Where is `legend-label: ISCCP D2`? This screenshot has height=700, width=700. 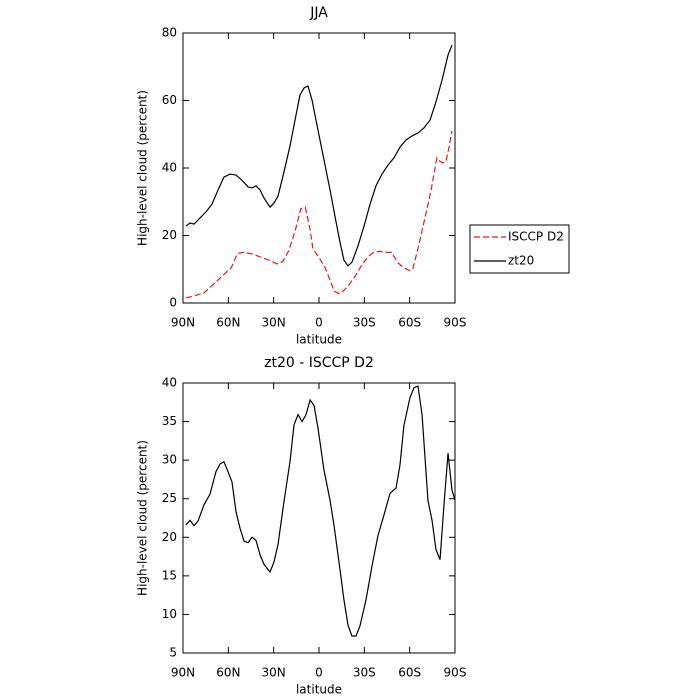
legend-label: ISCCP D2 is located at coordinates (536, 237).